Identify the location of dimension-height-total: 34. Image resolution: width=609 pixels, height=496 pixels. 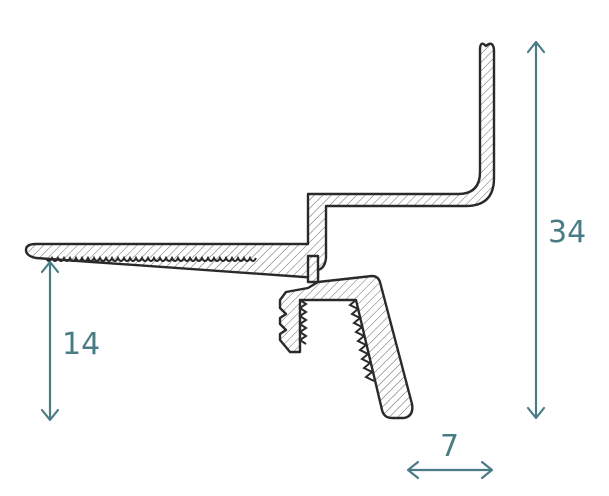
(556, 230).